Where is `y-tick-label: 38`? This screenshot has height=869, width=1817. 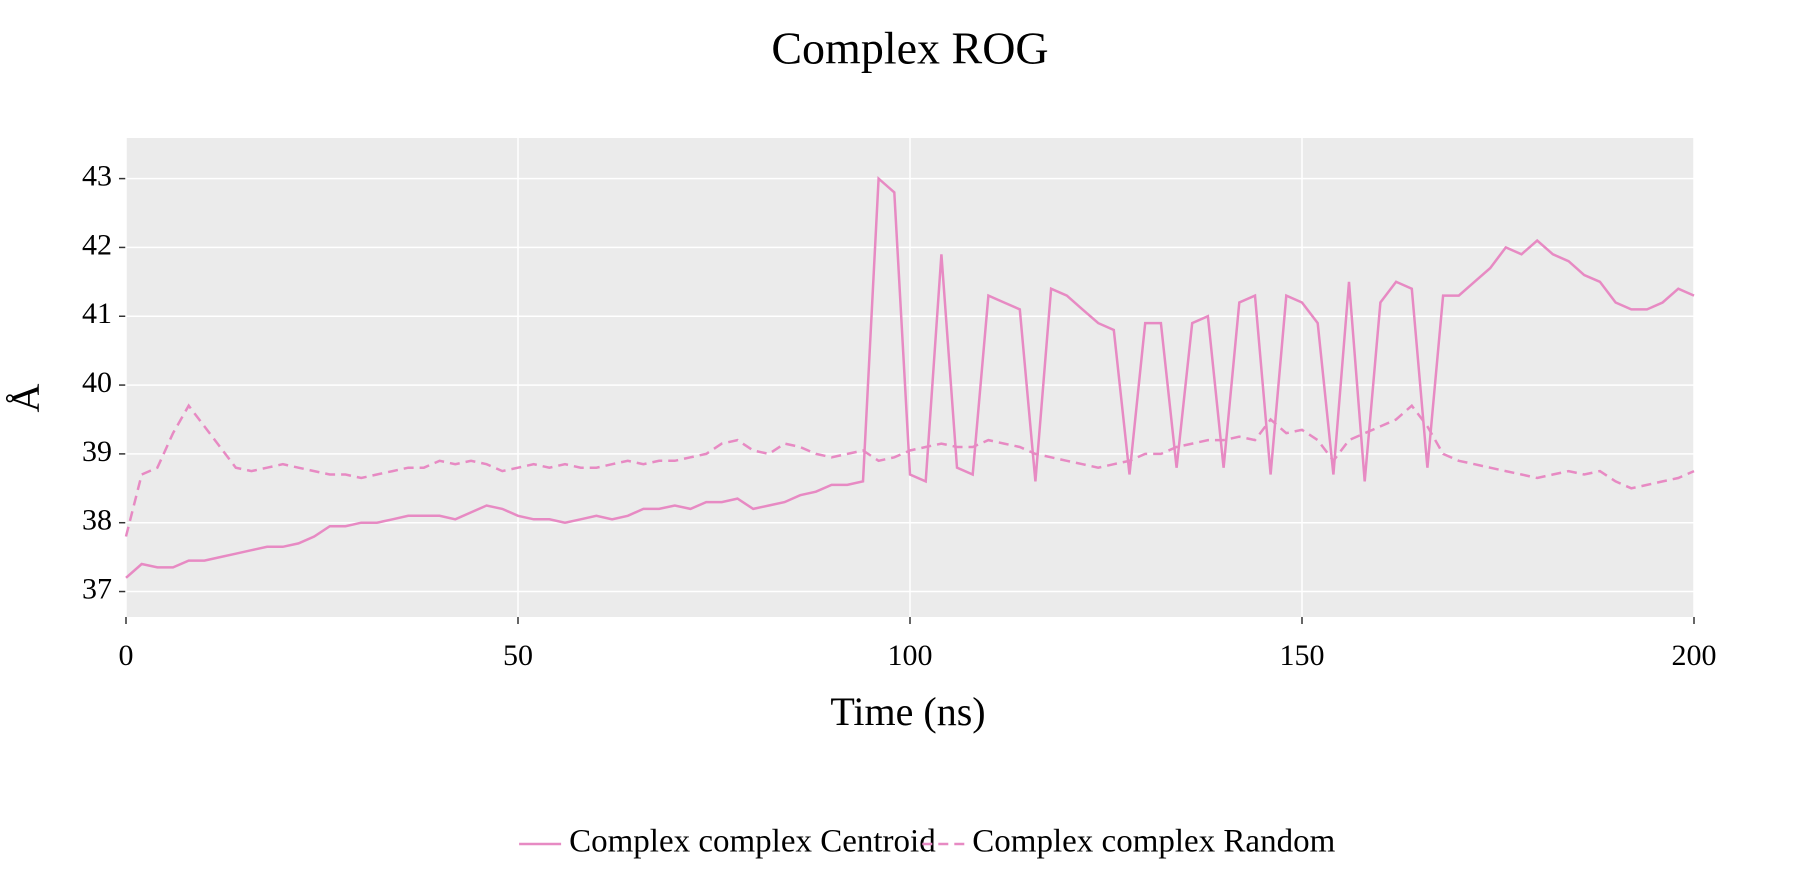
y-tick-label: 38 is located at coordinates (97, 520).